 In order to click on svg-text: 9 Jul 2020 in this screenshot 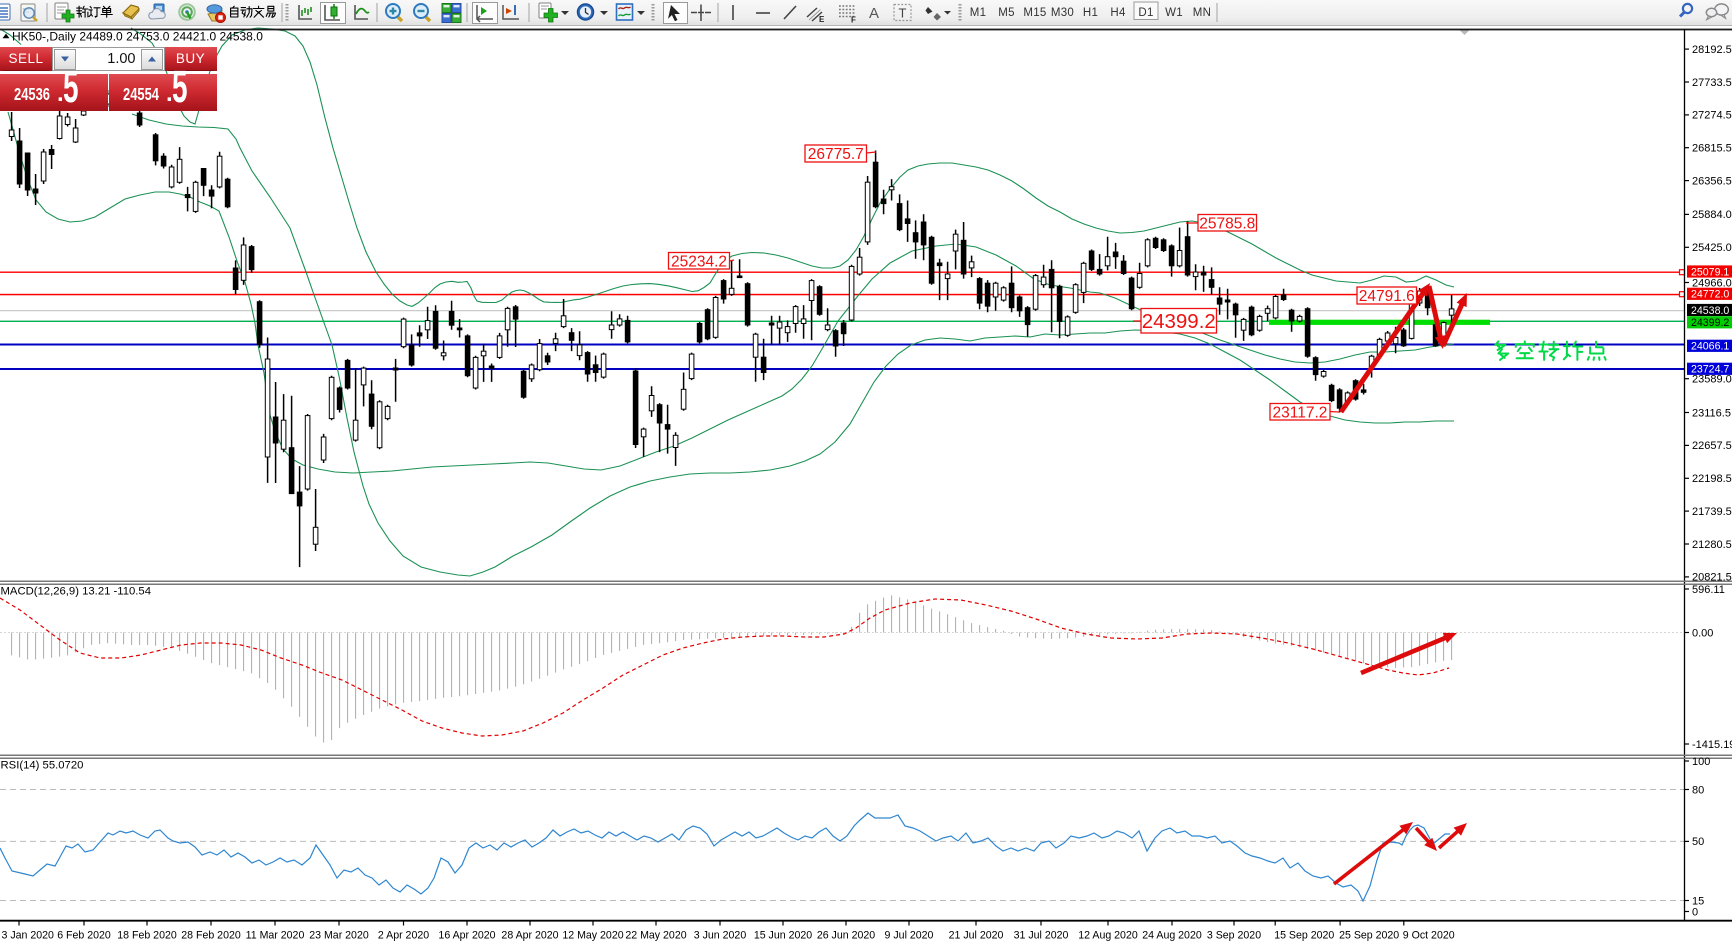, I will do `click(909, 936)`.